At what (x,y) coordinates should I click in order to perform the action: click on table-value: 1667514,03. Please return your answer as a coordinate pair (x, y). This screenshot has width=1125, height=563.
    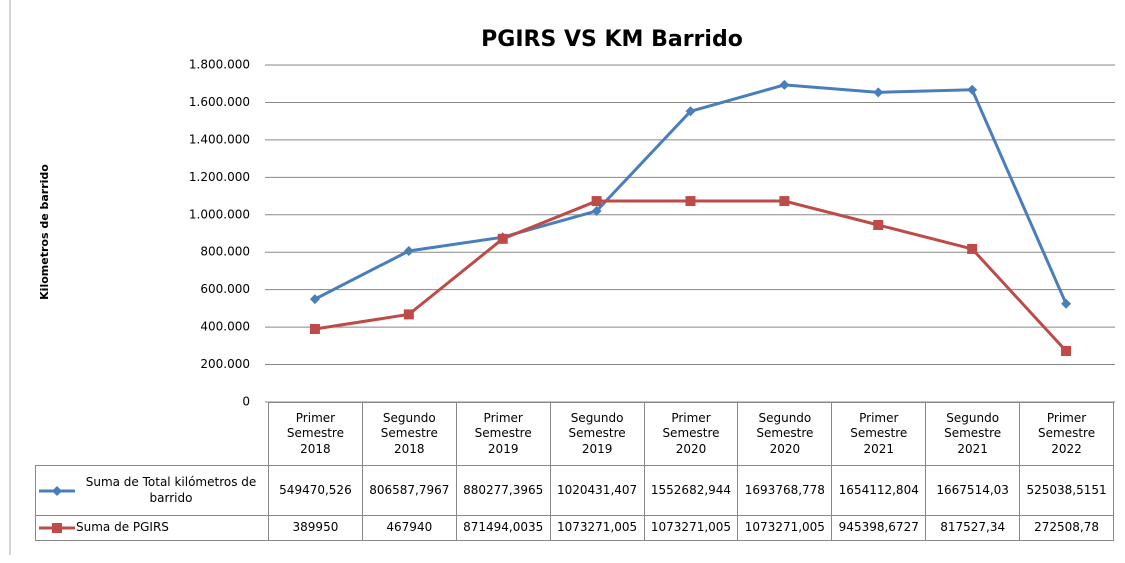
    Looking at the image, I should click on (973, 490).